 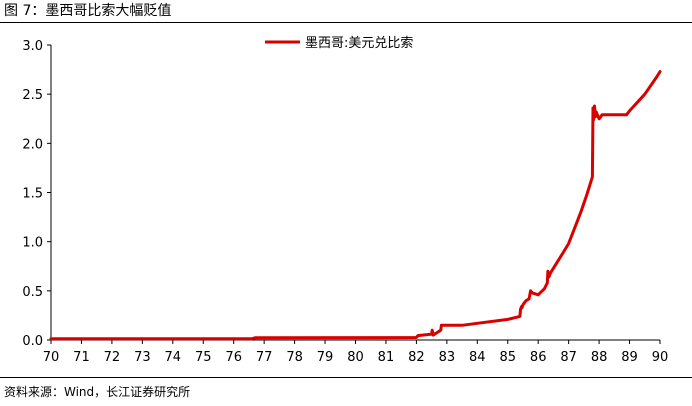 I want to click on x-tick-label: 89, so click(x=629, y=357).